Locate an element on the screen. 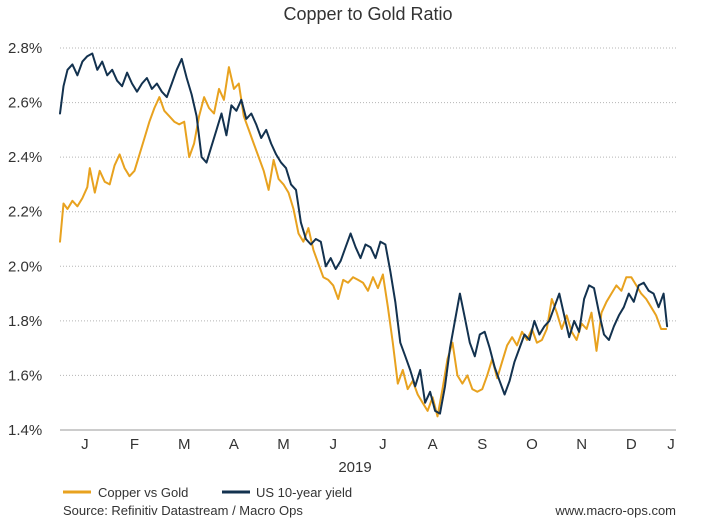  y-tick-label: 1.4% is located at coordinates (25, 430).